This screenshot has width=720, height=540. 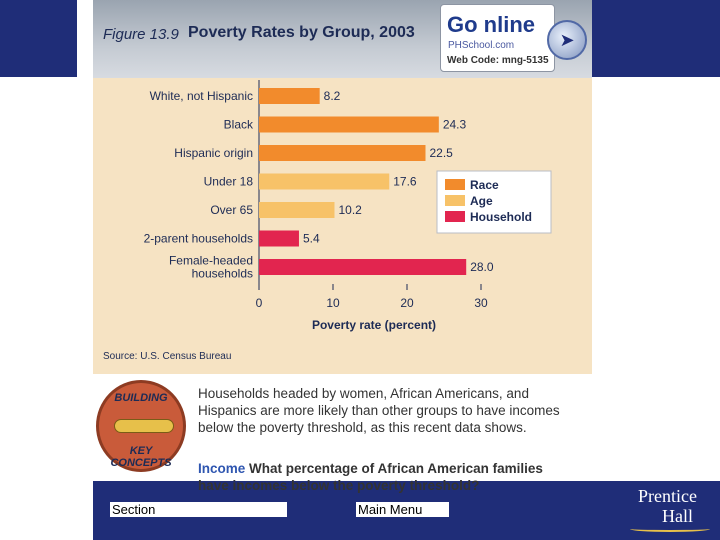 I want to click on x-tick-label-0: 0, so click(x=259, y=303).